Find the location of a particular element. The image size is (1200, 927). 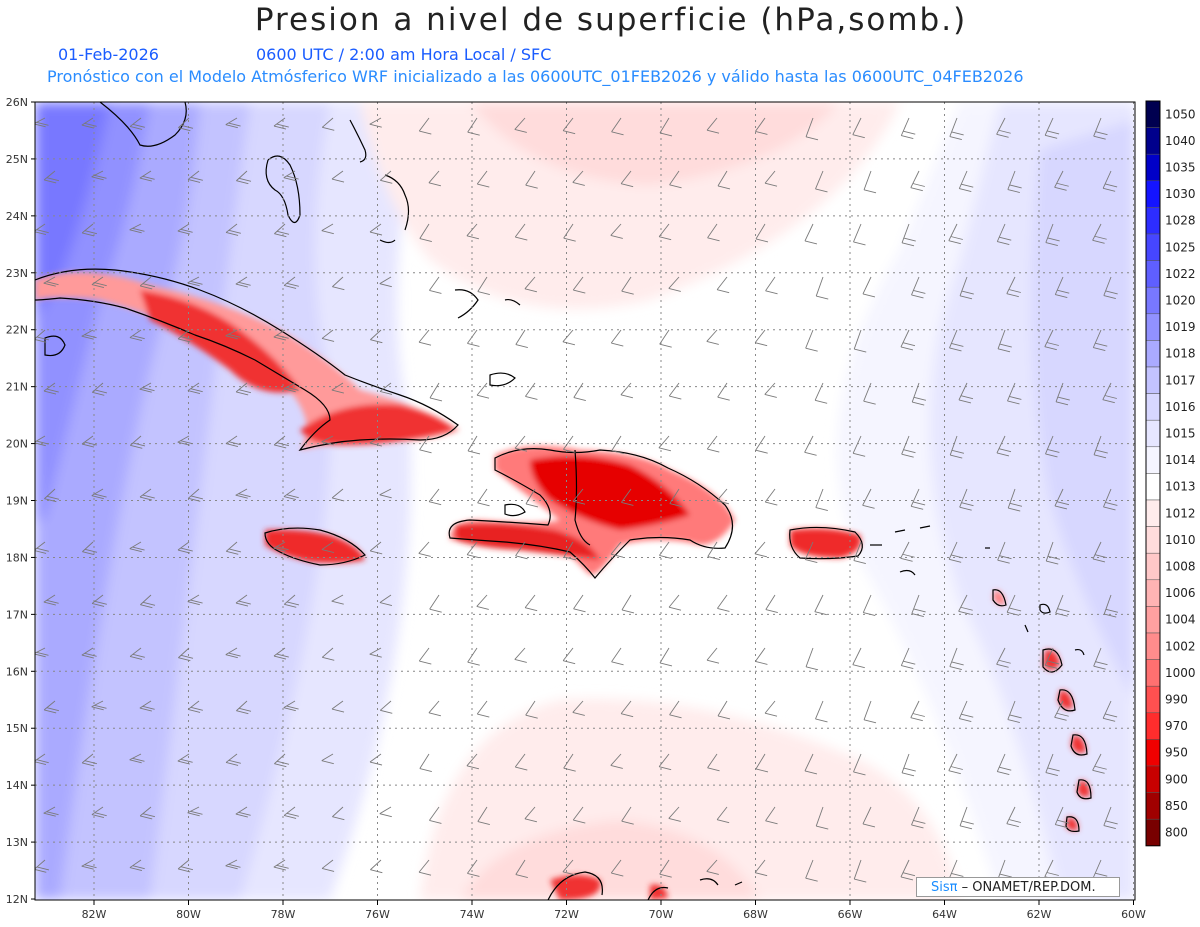

lon-tick-label: 64W is located at coordinates (944, 914).